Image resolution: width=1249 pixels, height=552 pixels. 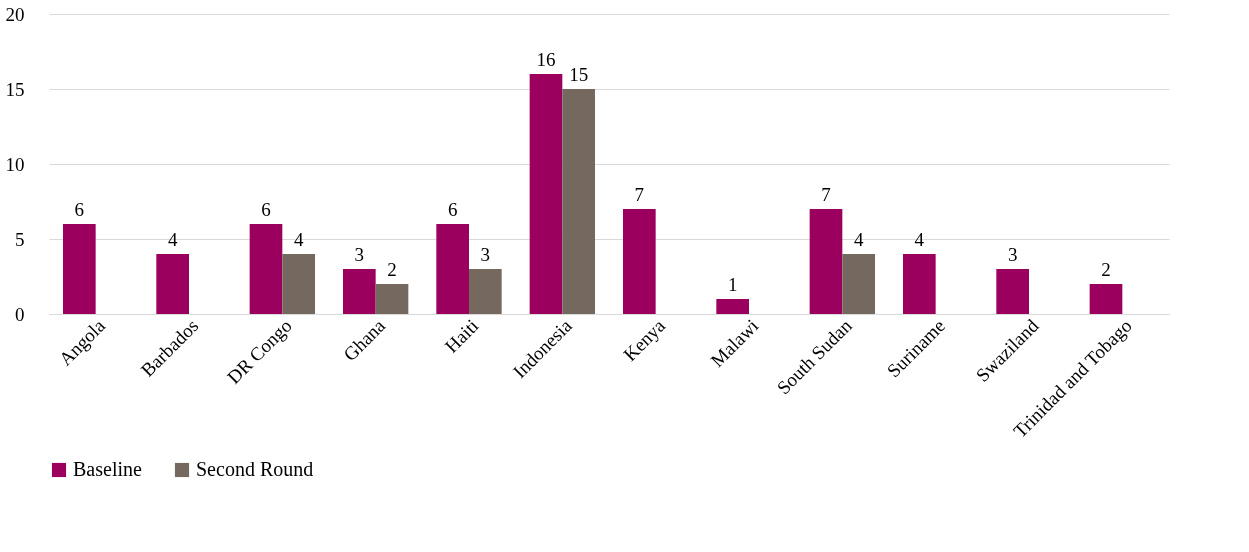 I want to click on y-tick-label: 20, so click(x=15, y=14).